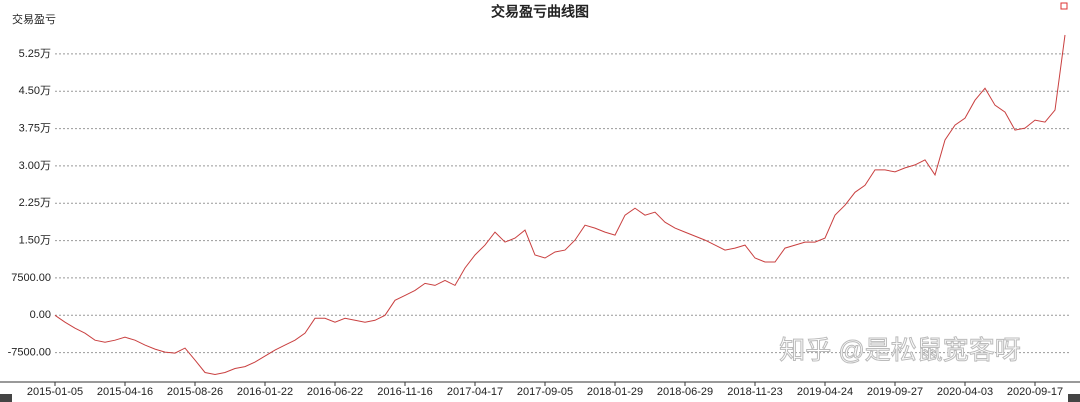 The height and width of the screenshot is (402, 1080). What do you see at coordinates (29, 353) in the screenshot?
I see `y-tick-label: -7500.00` at bounding box center [29, 353].